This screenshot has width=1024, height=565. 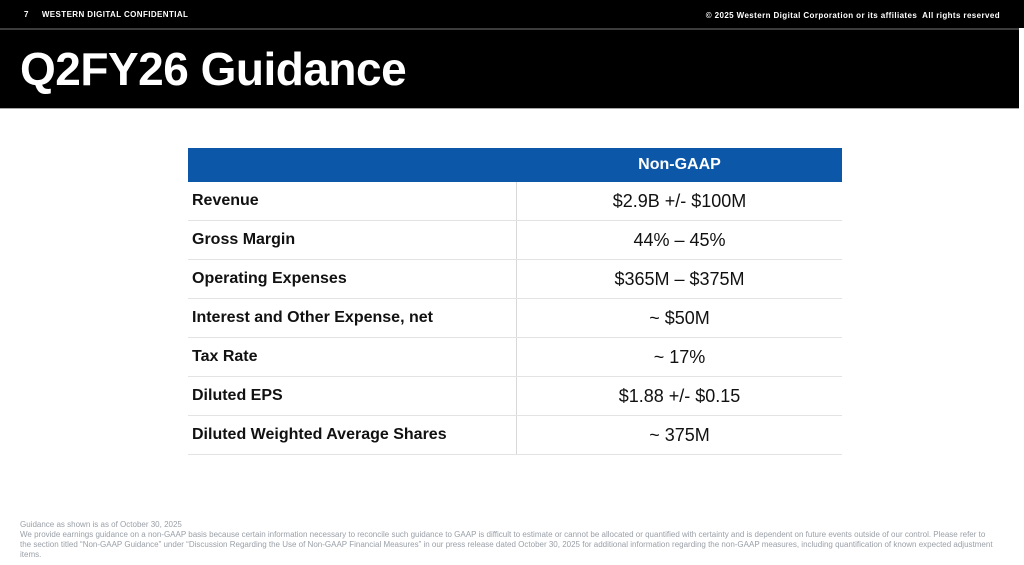 I want to click on topbar-left-group: 7 WESTERN DIGITAL CONFIDENTIAL, so click(x=94, y=14).